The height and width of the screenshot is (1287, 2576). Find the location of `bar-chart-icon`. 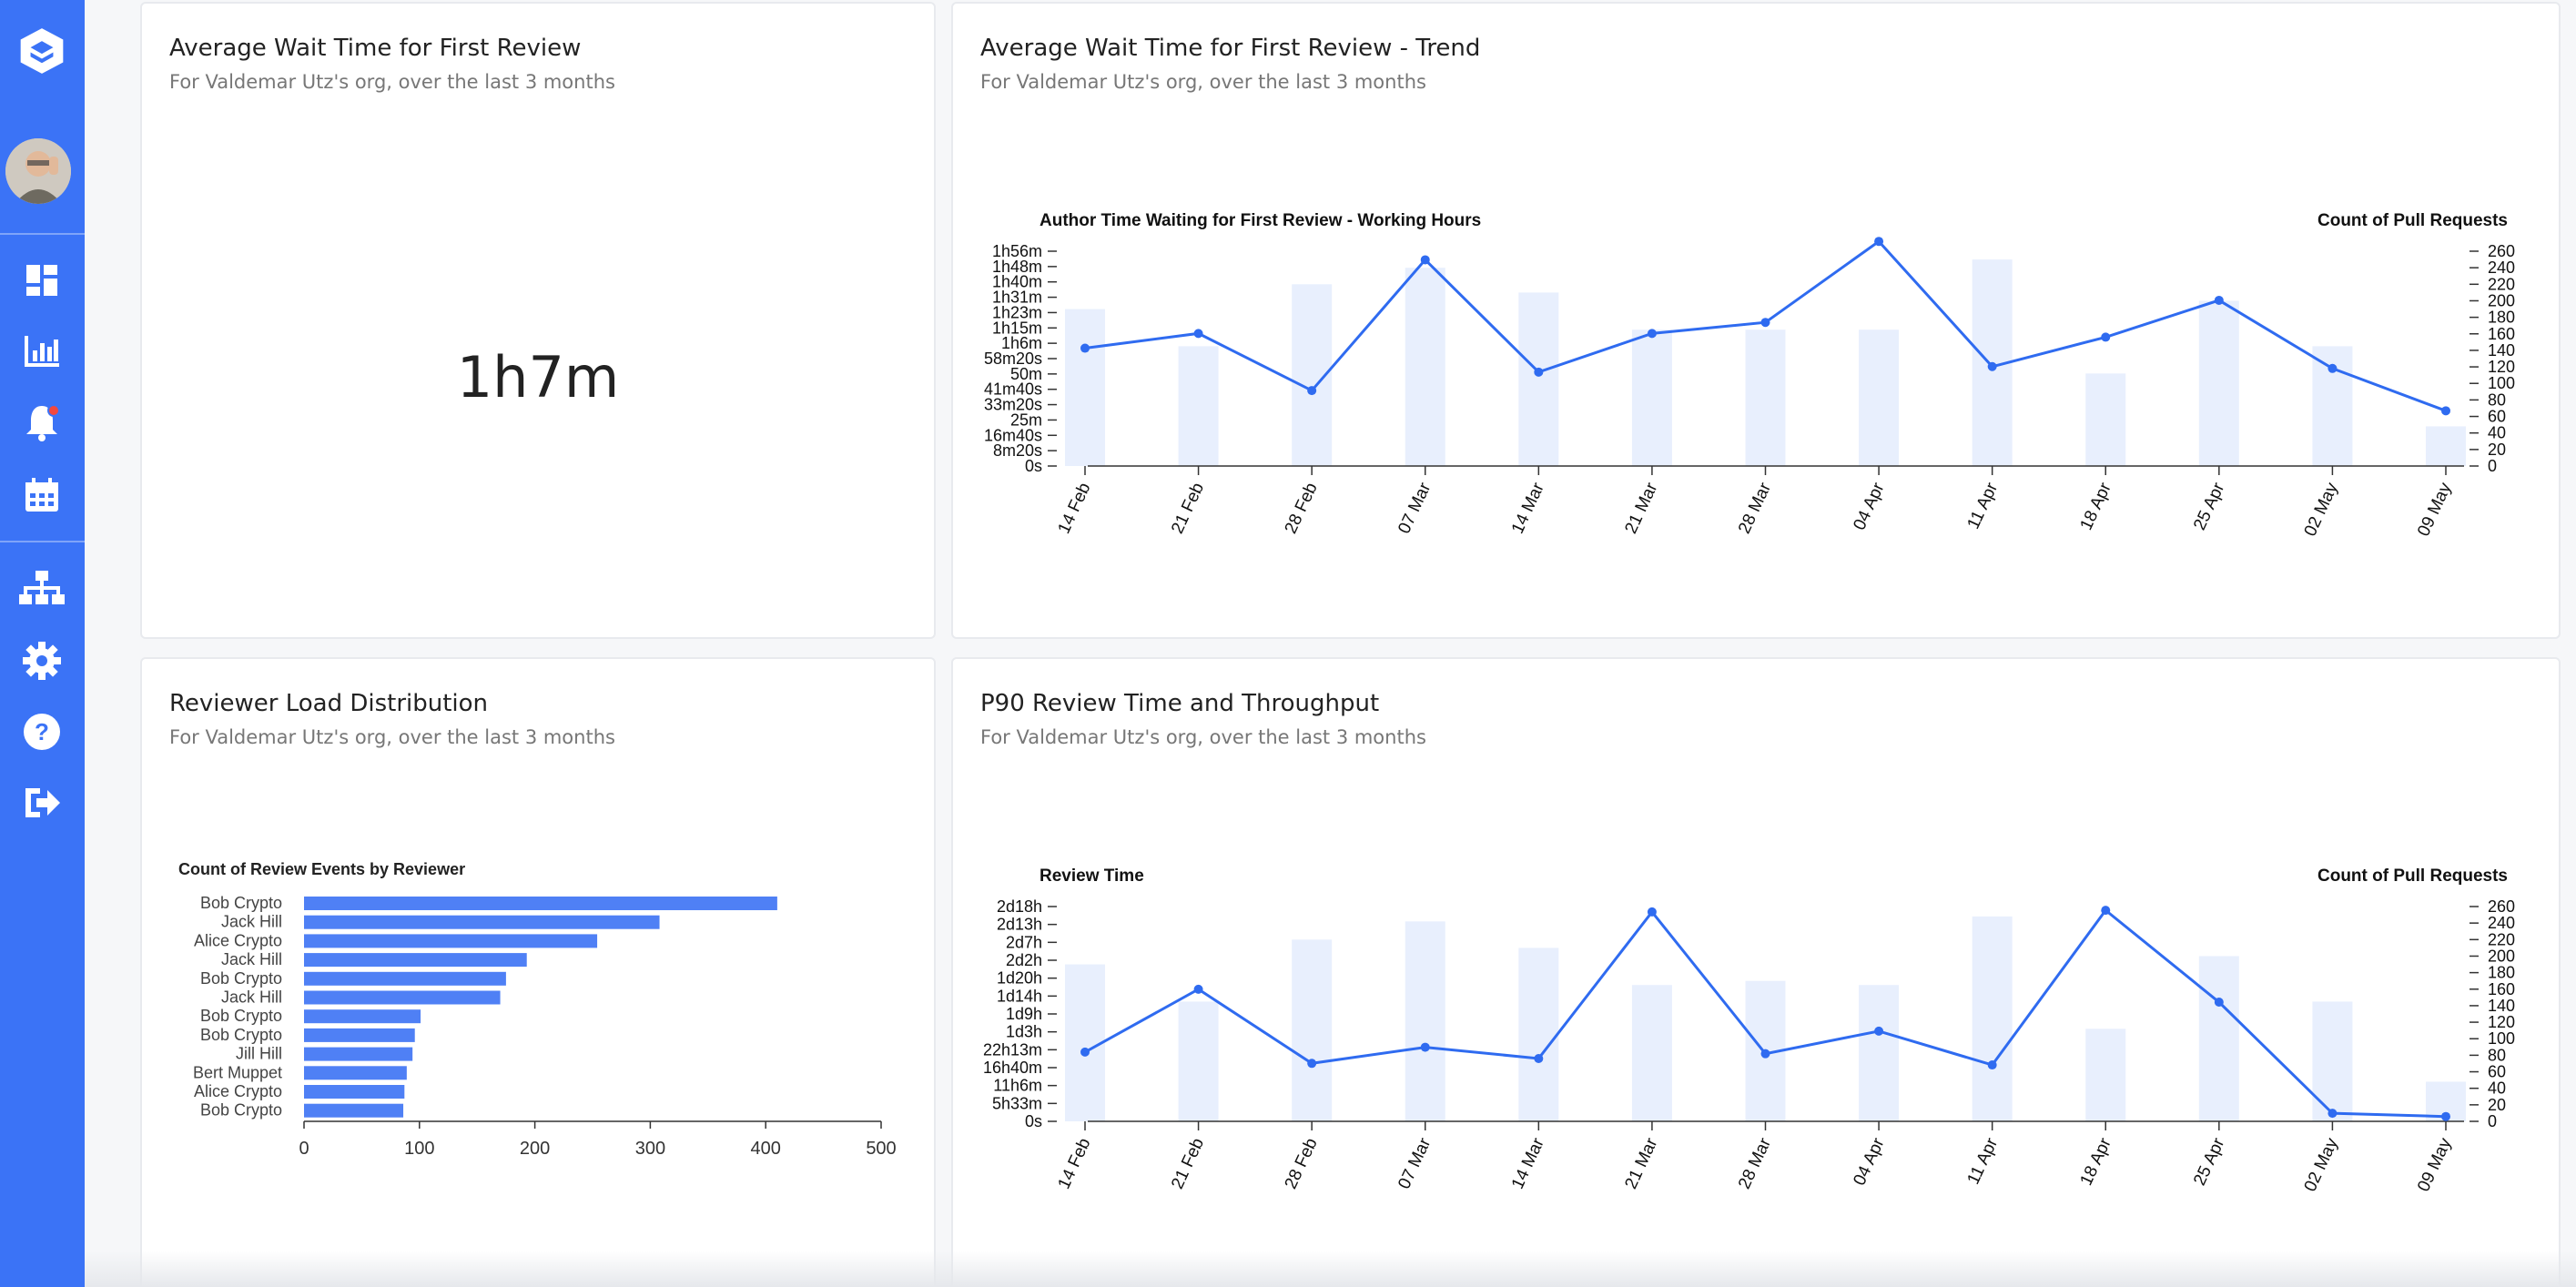

bar-chart-icon is located at coordinates (41, 351).